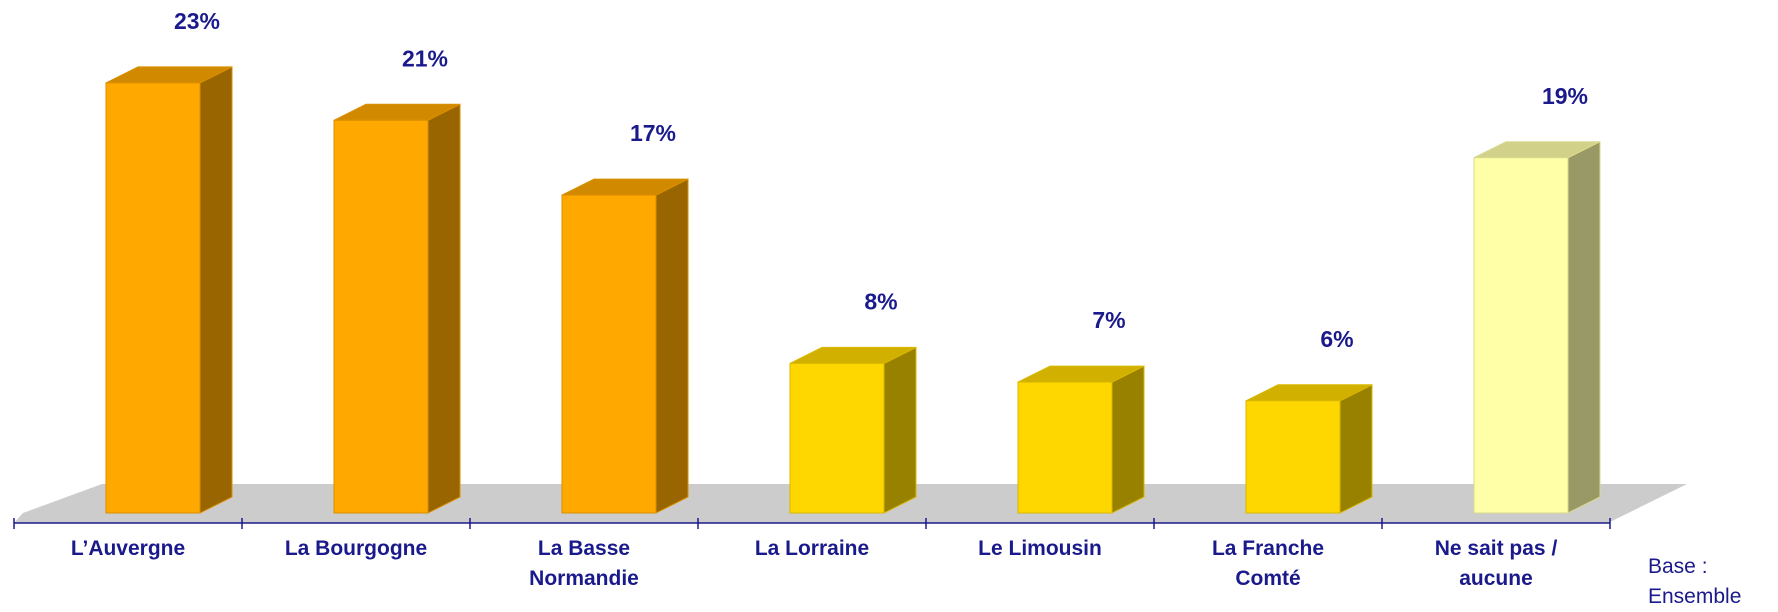  What do you see at coordinates (425, 58) in the screenshot?
I see `value-label: 21%` at bounding box center [425, 58].